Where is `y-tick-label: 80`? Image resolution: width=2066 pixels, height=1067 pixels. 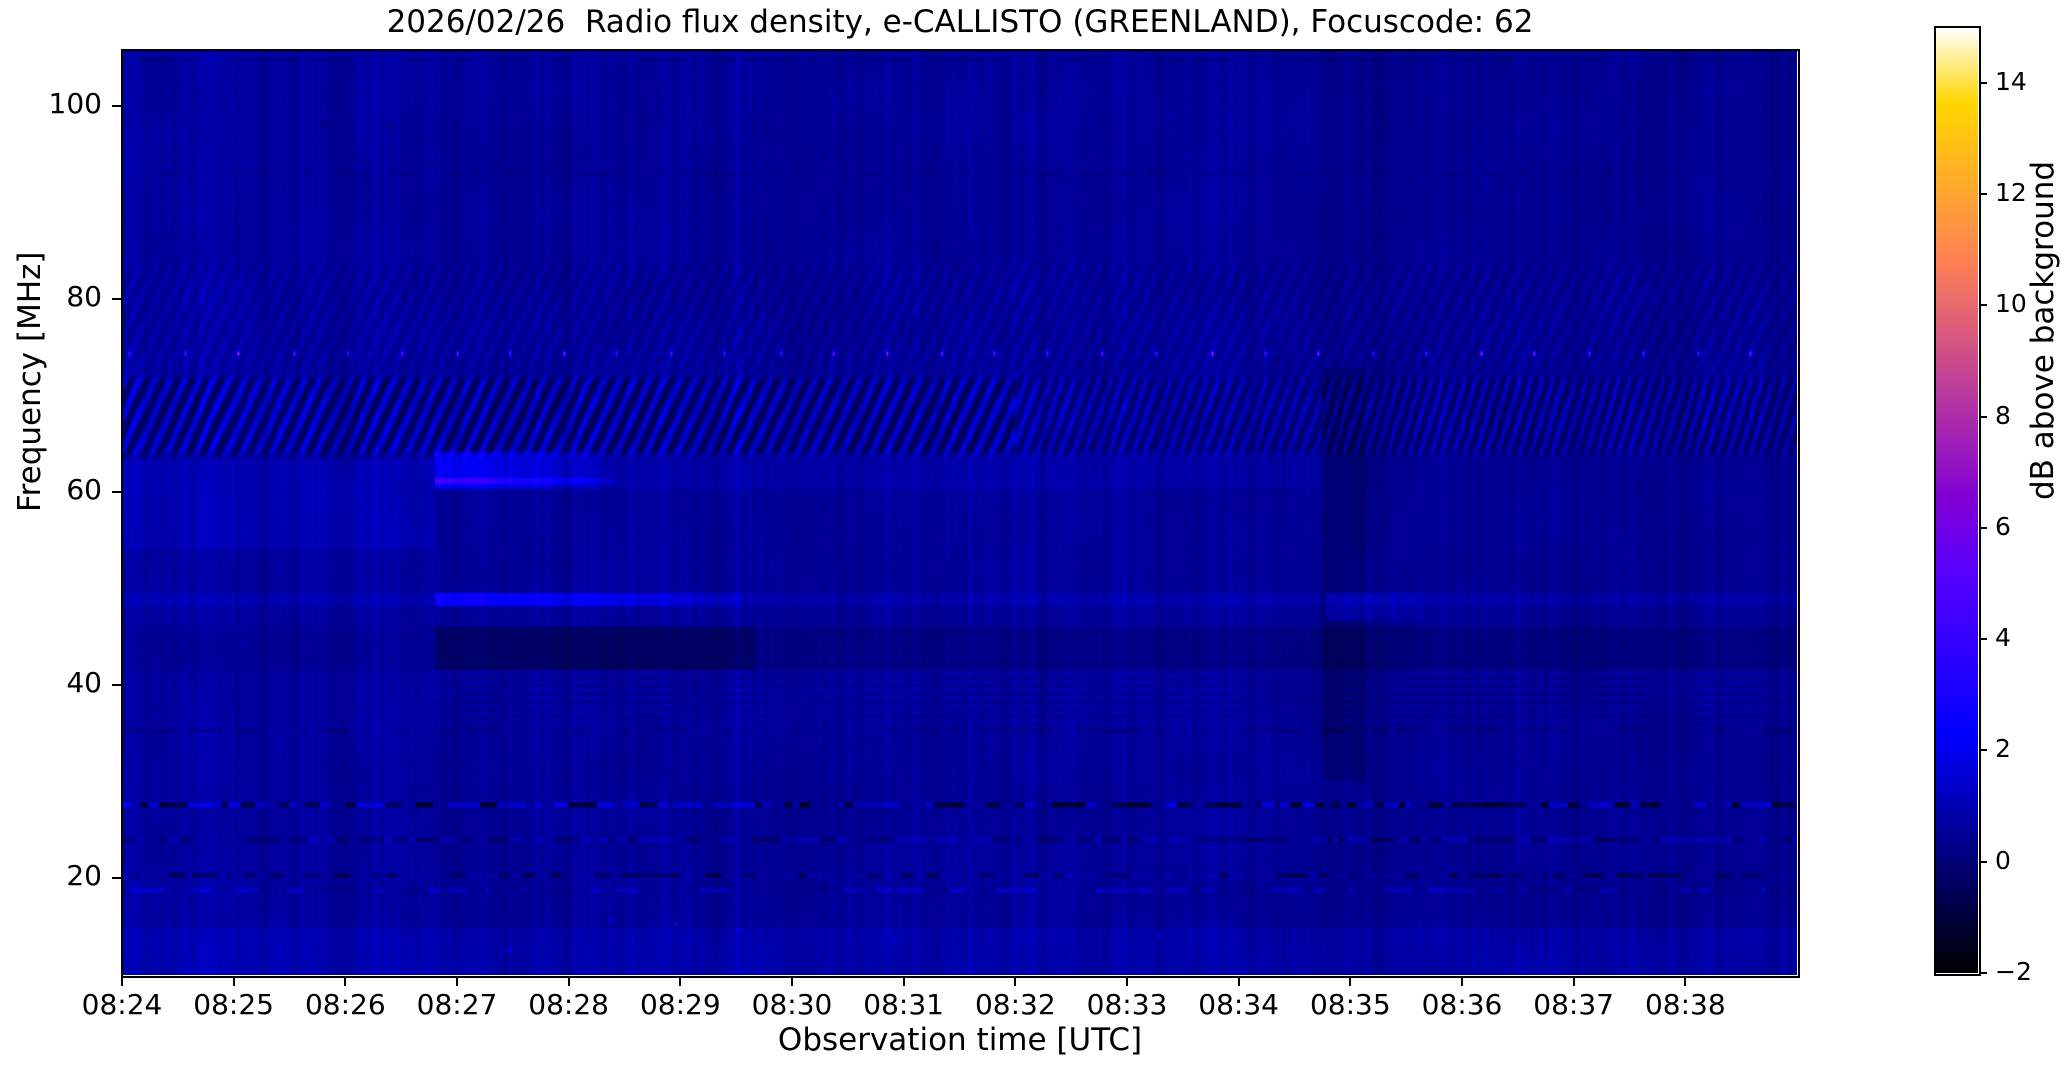 y-tick-label: 80 is located at coordinates (84, 296).